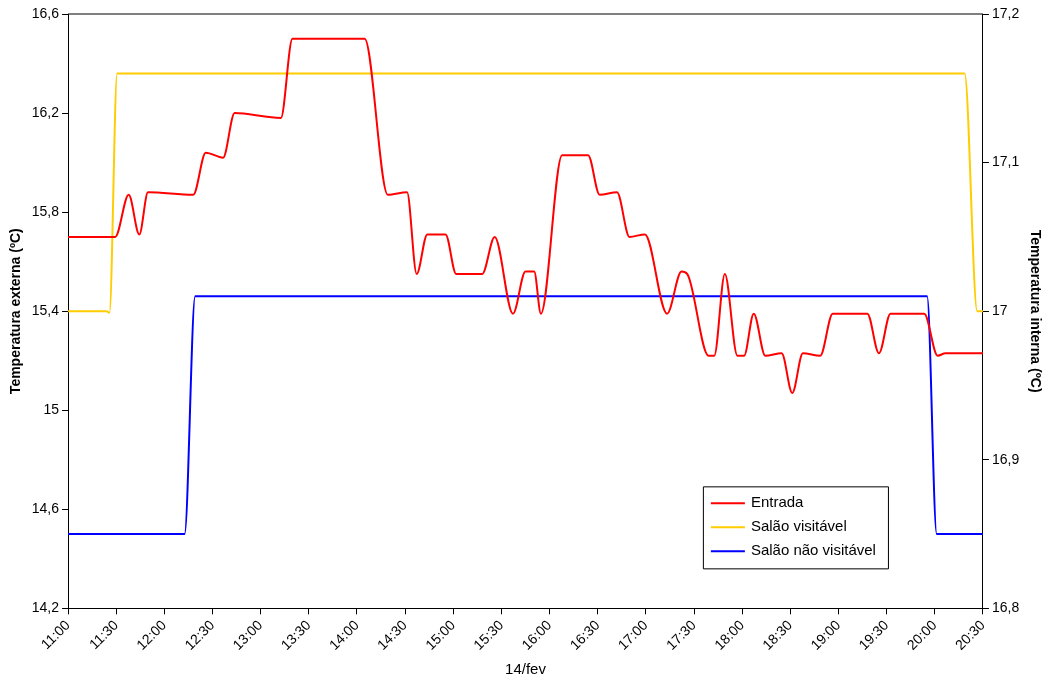 The height and width of the screenshot is (683, 1051). I want to click on y-tick-label: 15,8, so click(45, 210).